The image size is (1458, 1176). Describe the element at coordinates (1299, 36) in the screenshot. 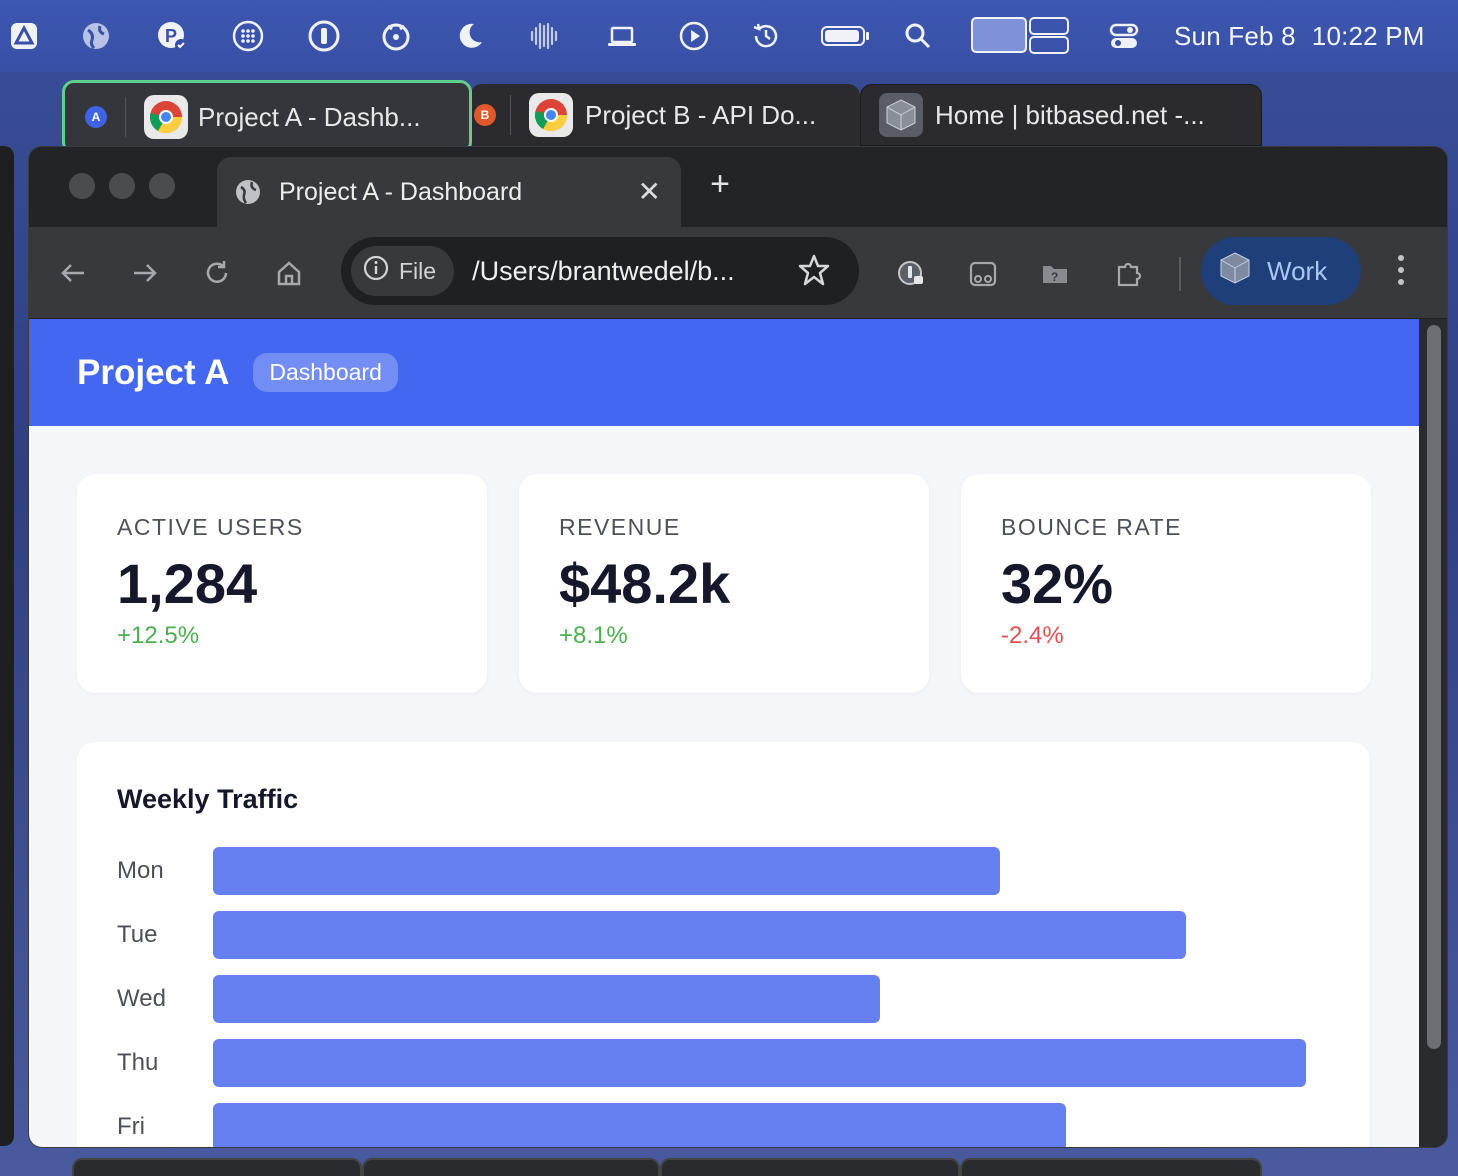

I see `menubar-clock: Sun Feb 8 10:22 PM` at that location.